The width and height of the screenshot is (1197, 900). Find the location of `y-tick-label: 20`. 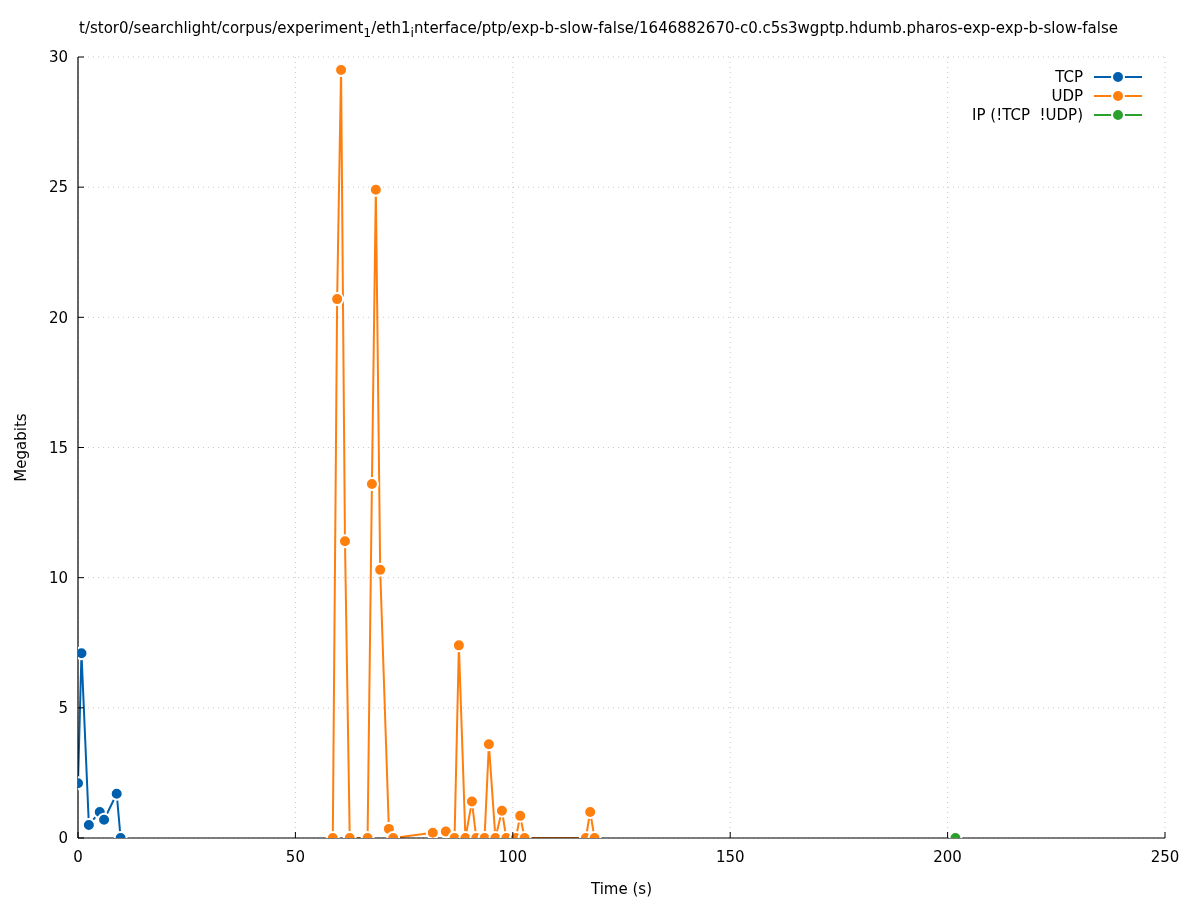

y-tick-label: 20 is located at coordinates (58, 317).